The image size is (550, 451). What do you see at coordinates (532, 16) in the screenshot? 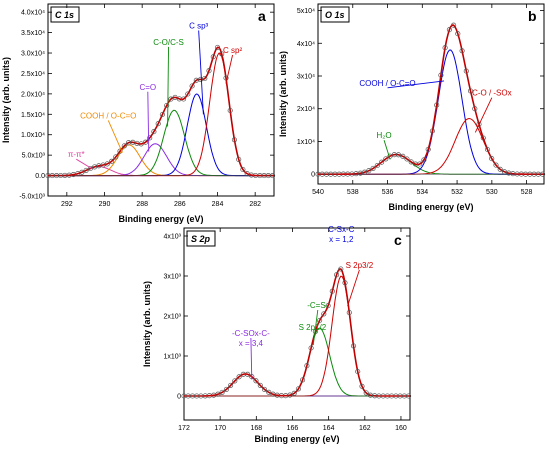
I see `panel-letter: b` at bounding box center [532, 16].